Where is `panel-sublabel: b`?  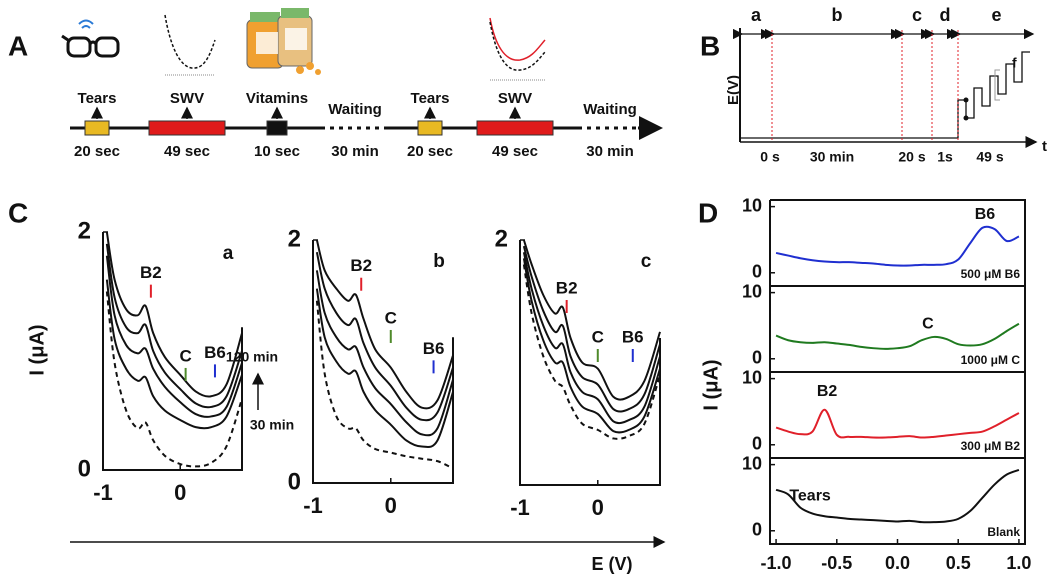
panel-sublabel: b is located at coordinates (439, 261).